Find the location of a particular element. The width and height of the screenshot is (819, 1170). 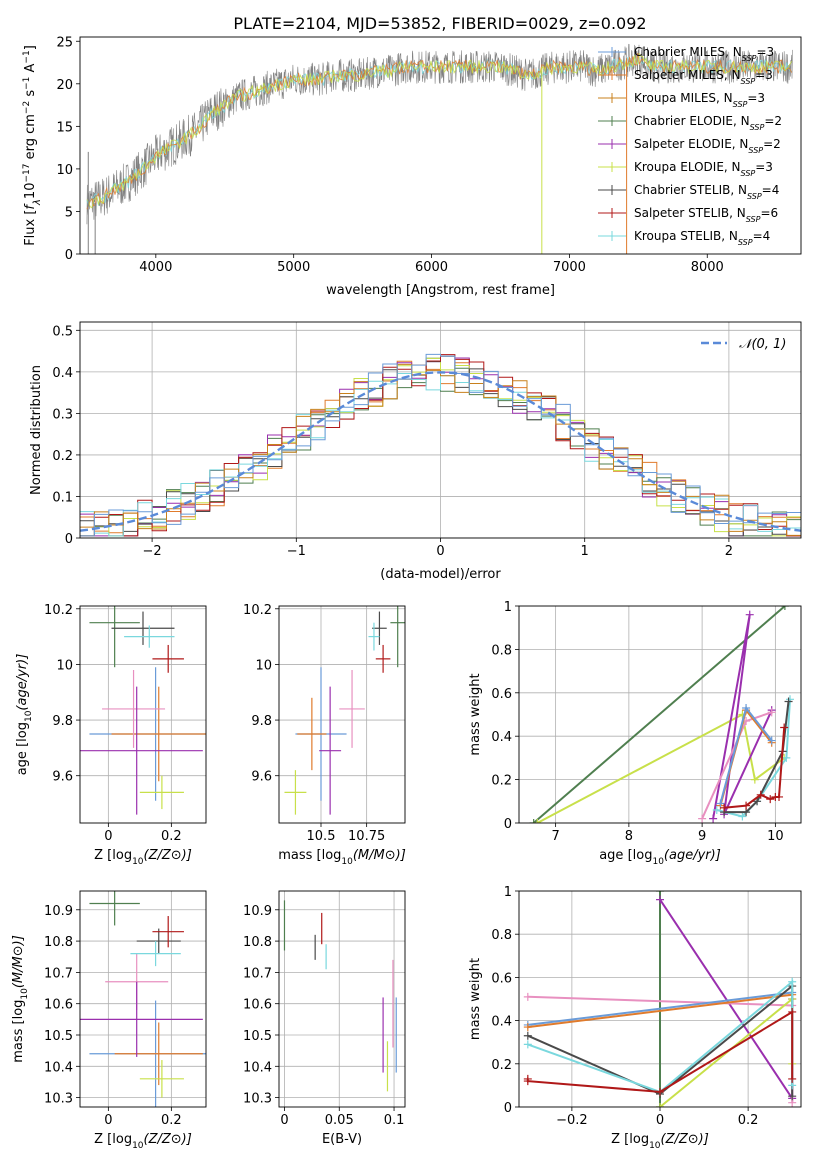

y-tick-label: 0.3 is located at coordinates (62, 414).